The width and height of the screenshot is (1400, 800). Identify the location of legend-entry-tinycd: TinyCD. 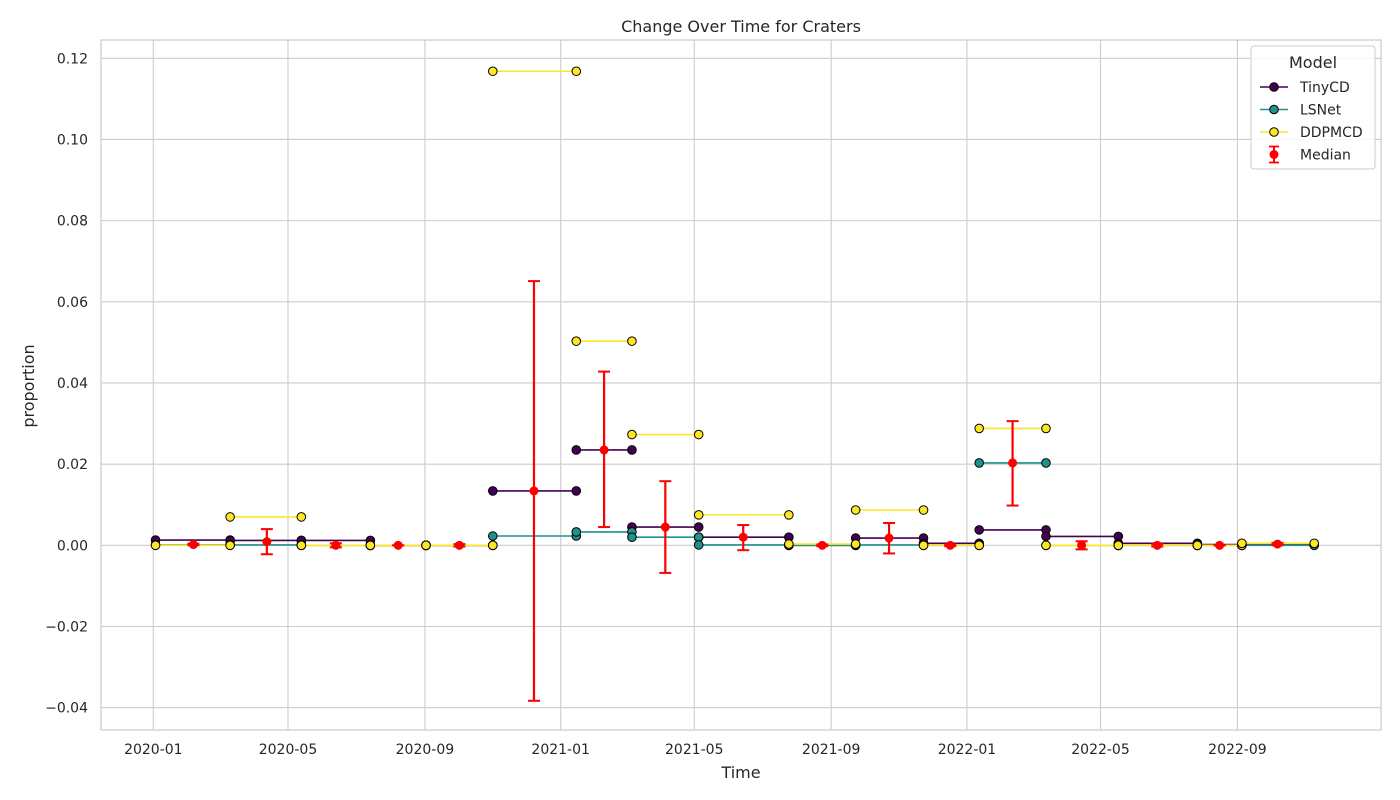
(1305, 88).